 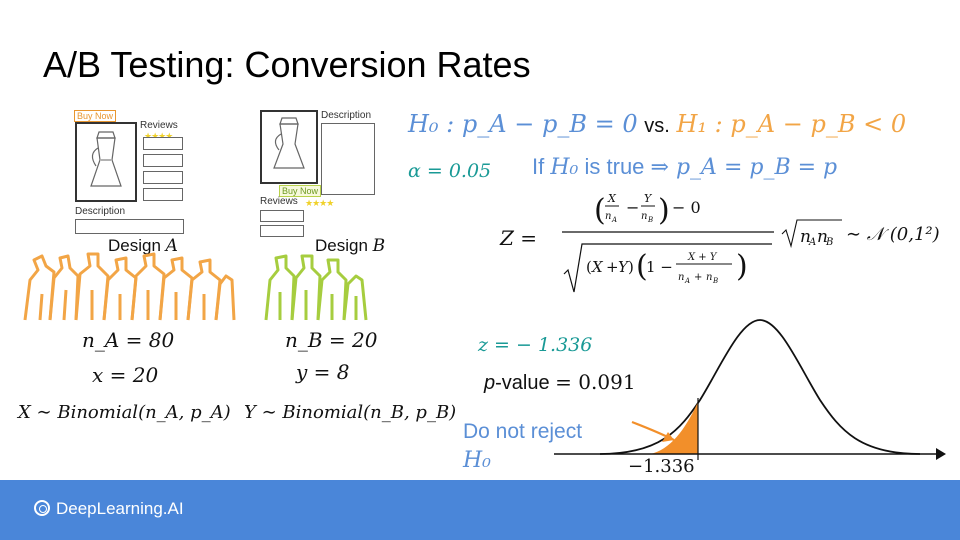 I want to click on if-h0-symbol: H₀, so click(x=564, y=167).